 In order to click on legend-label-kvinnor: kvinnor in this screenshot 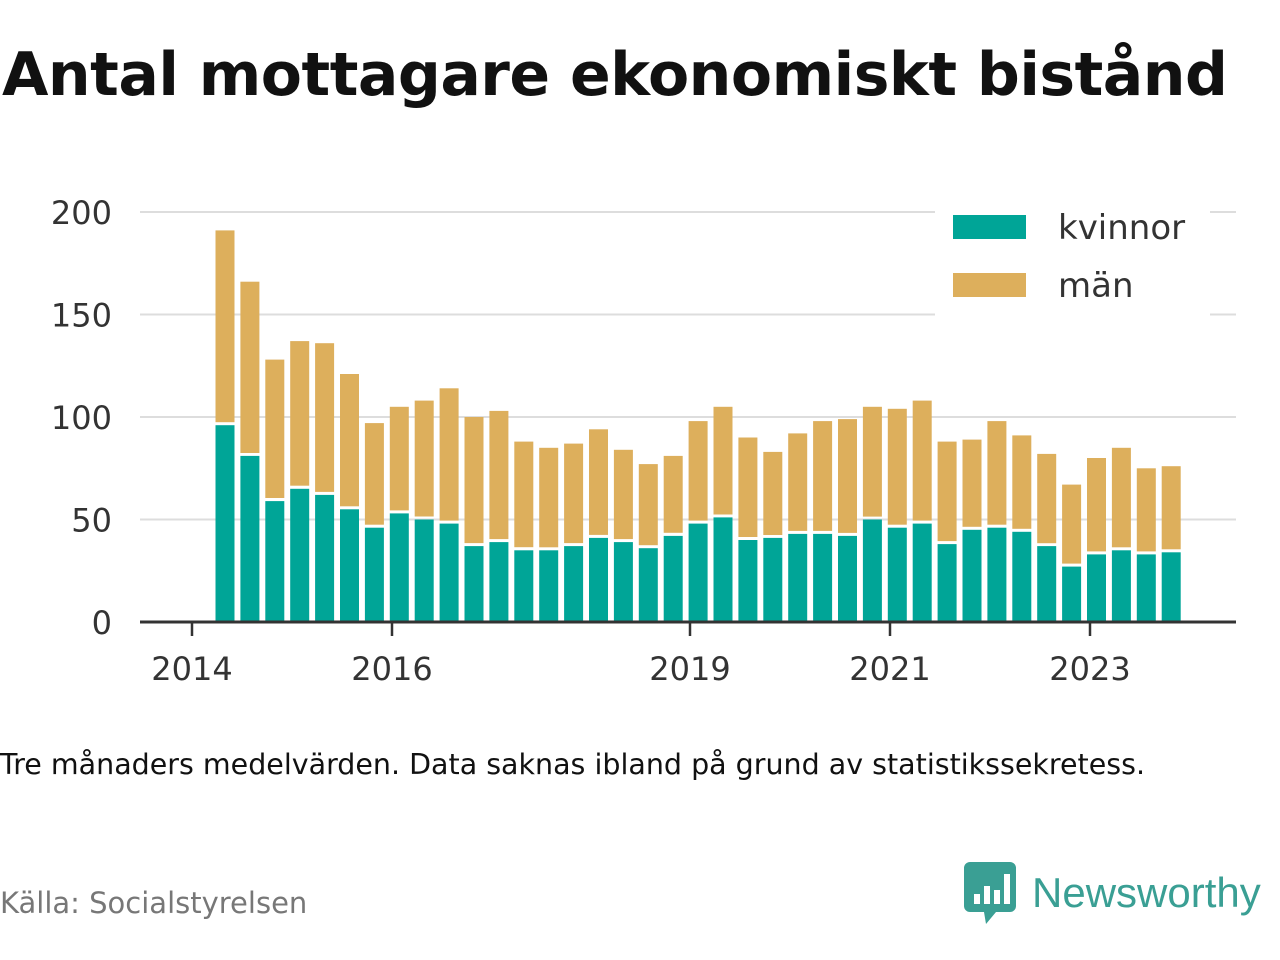, I will do `click(1121, 228)`.